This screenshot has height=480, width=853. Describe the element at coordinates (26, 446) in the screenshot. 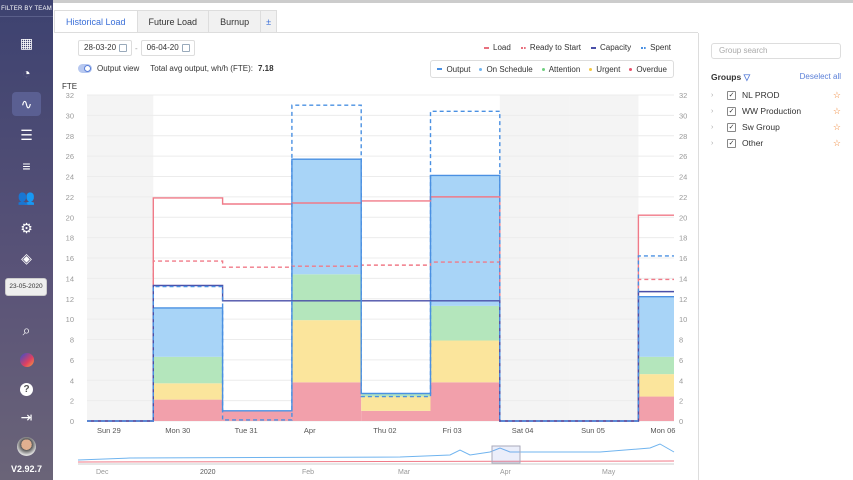

I see `avatar` at that location.